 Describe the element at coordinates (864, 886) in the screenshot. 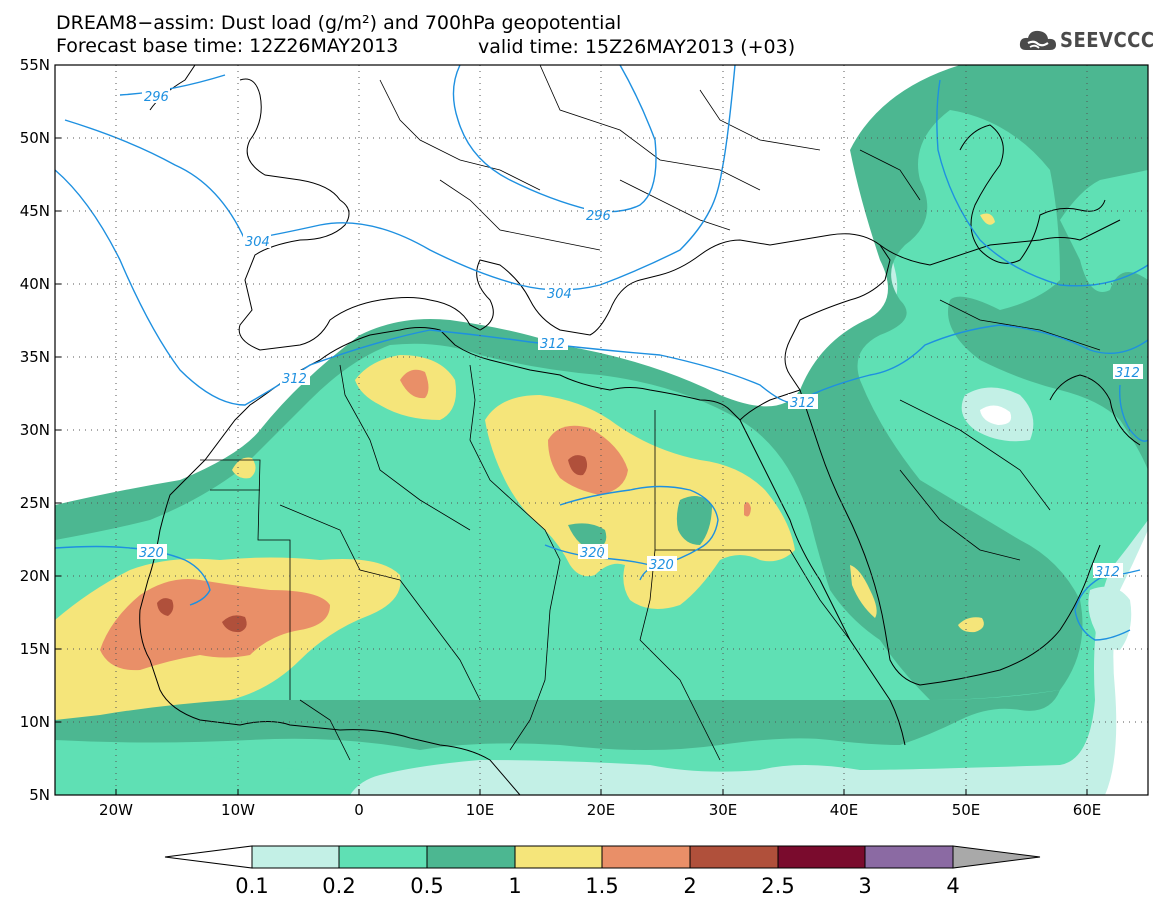

I see `colorbar-label: 3` at that location.